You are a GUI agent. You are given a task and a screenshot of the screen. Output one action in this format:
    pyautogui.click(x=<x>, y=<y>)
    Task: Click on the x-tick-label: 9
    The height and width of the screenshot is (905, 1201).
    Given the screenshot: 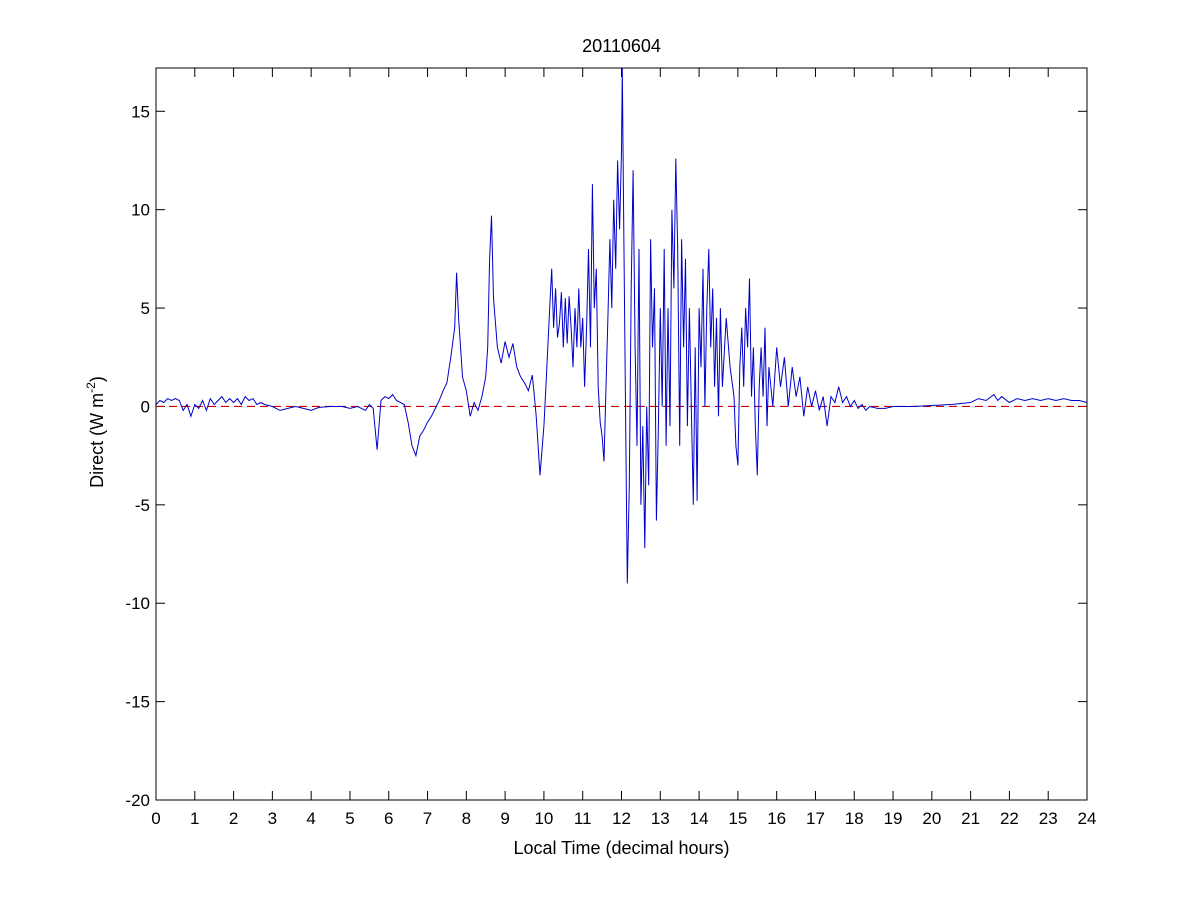 What is the action you would take?
    pyautogui.click(x=504, y=818)
    